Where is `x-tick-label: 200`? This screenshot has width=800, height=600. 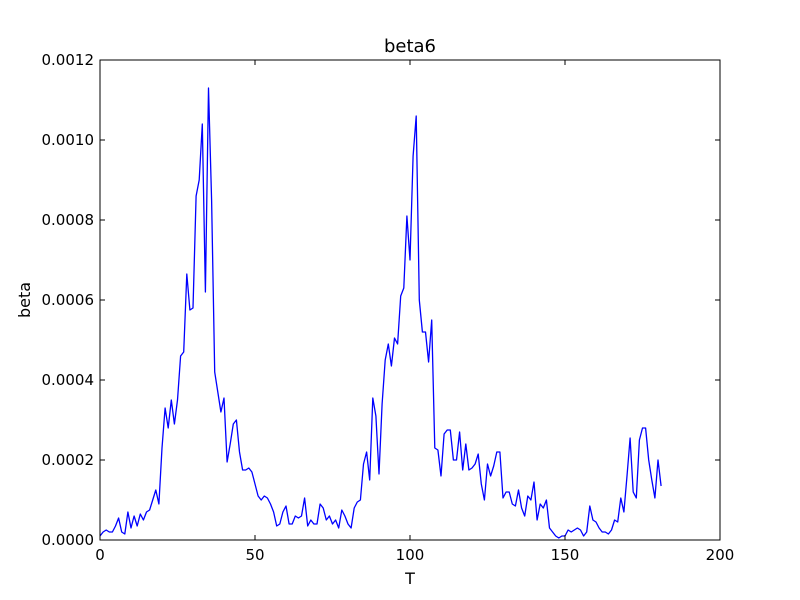 x-tick-label: 200 is located at coordinates (720, 555).